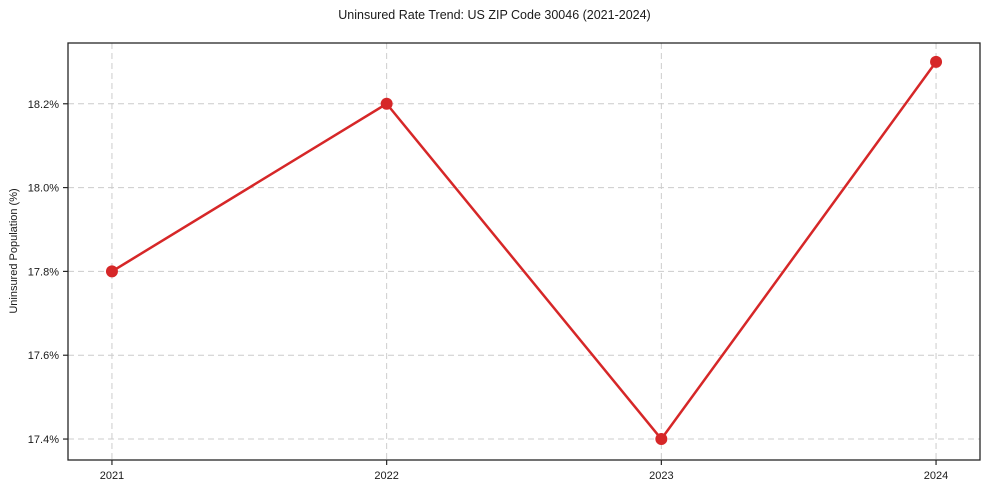  Describe the element at coordinates (43, 189) in the screenshot. I see `y-tick-label: 18.0%` at that location.